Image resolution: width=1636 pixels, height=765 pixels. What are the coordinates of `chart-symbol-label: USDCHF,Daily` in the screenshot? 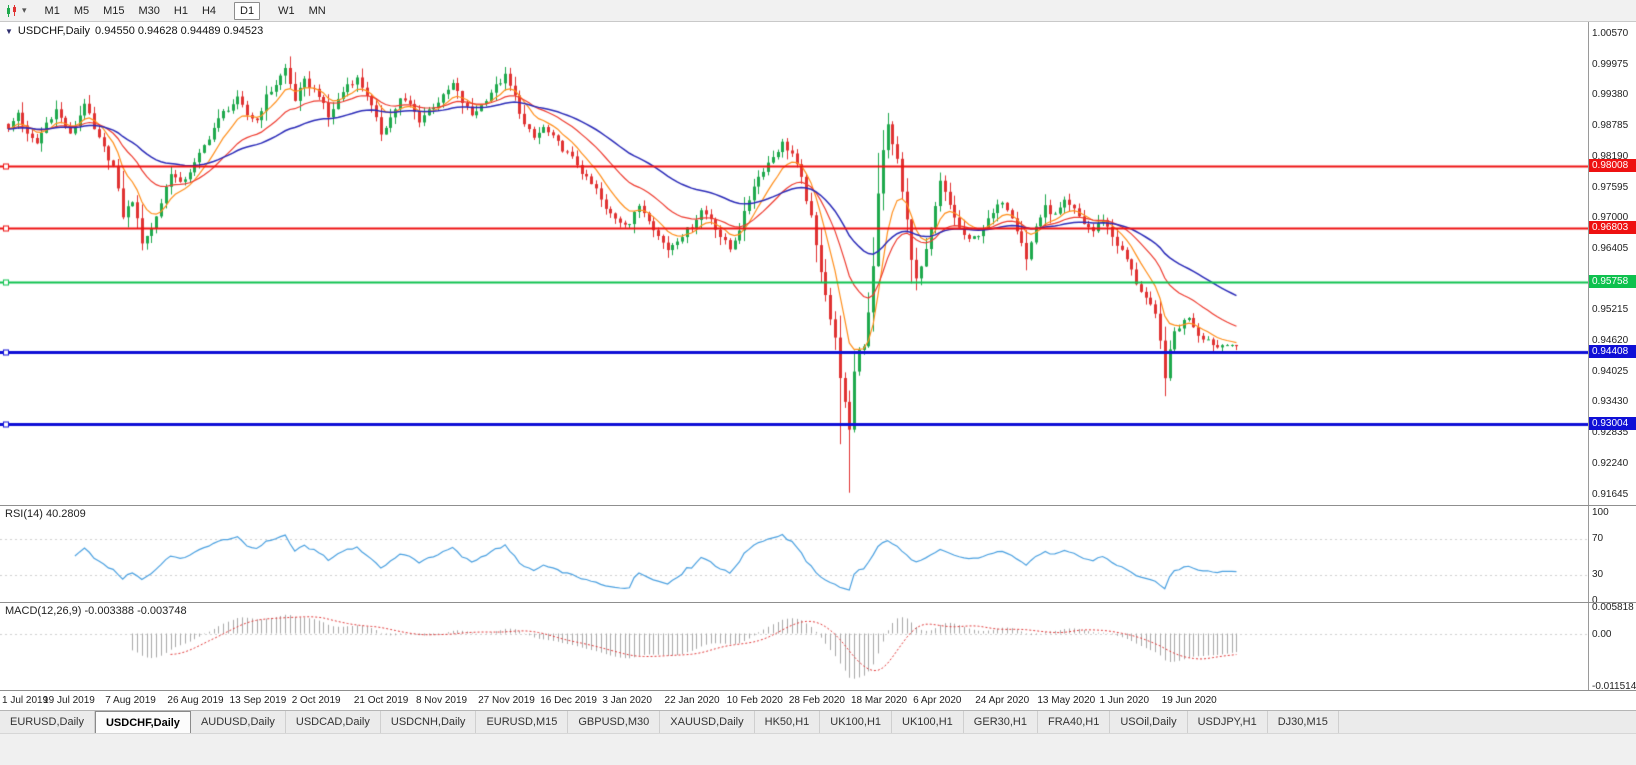 It's located at (54, 31).